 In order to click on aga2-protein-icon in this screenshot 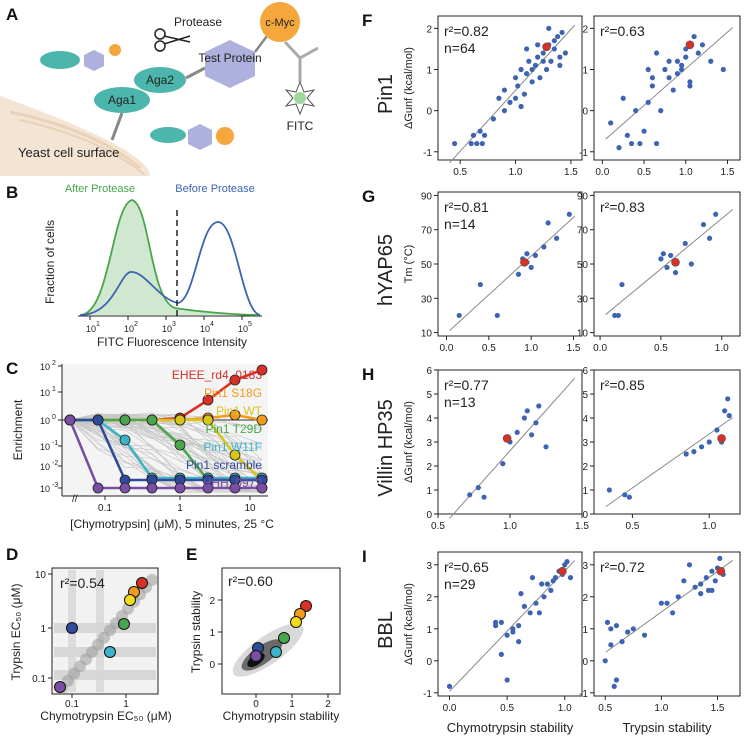, I will do `click(160, 80)`.